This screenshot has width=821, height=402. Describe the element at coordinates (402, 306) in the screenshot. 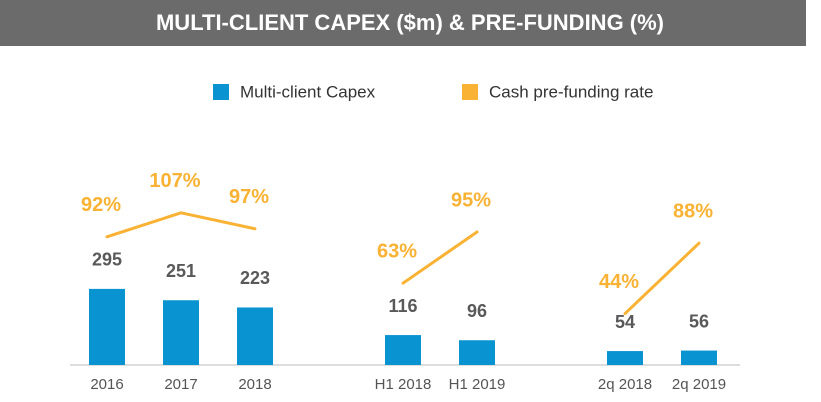

I see `bar-value-label: 116` at that location.